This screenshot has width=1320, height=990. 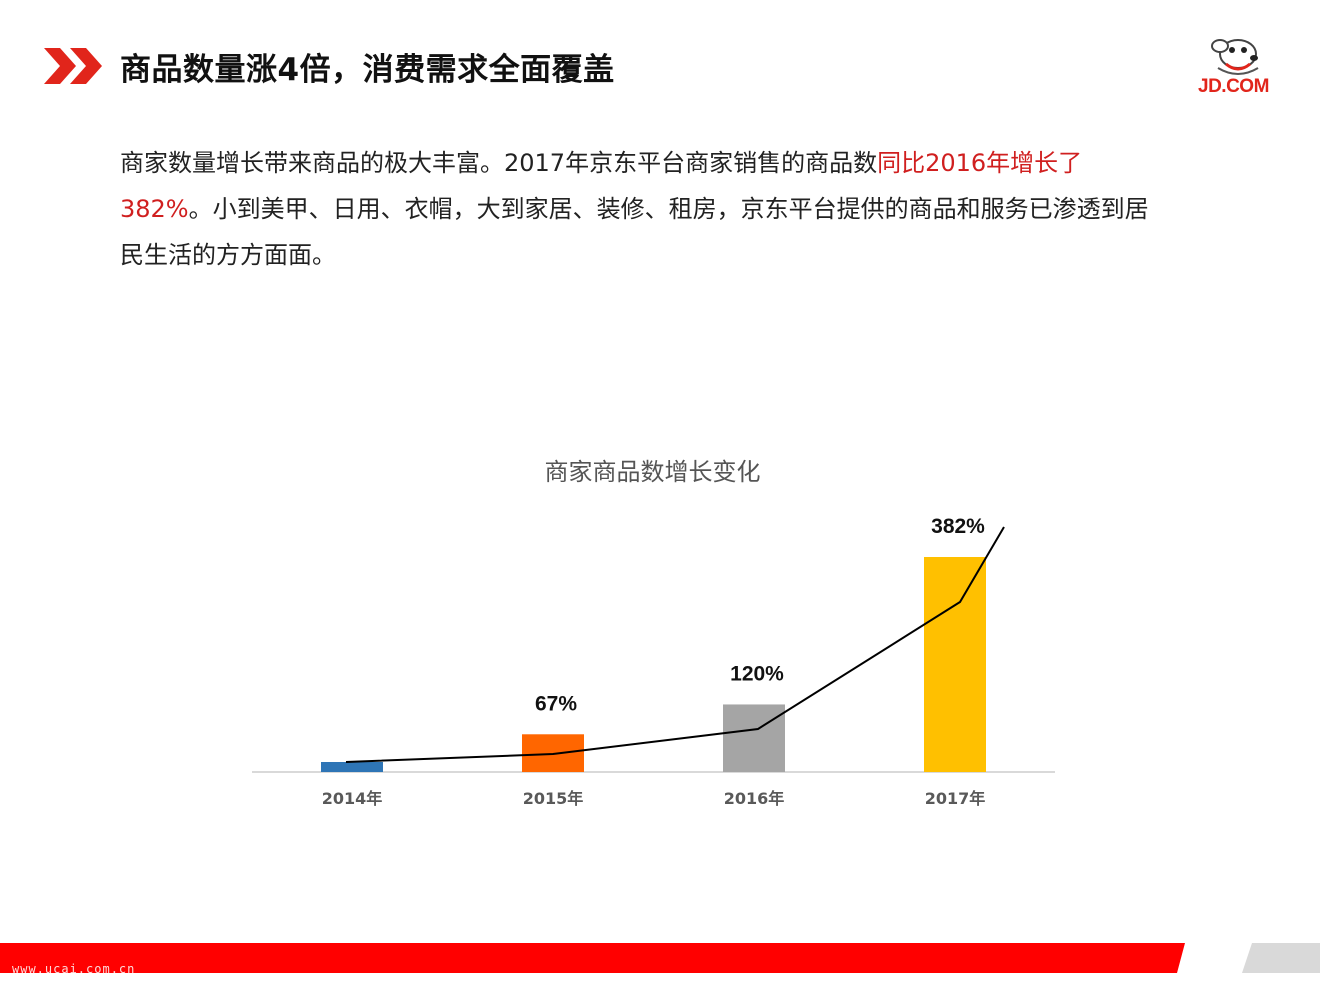 What do you see at coordinates (74, 969) in the screenshot?
I see `watermark: www.ucai.com.cn` at bounding box center [74, 969].